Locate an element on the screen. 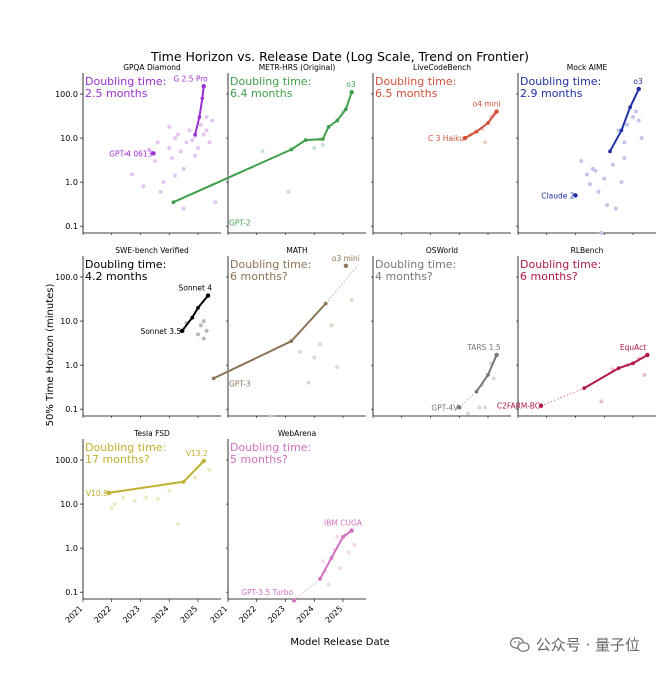 The height and width of the screenshot is (673, 660). y-tick-label: 100.0 is located at coordinates (66, 94).